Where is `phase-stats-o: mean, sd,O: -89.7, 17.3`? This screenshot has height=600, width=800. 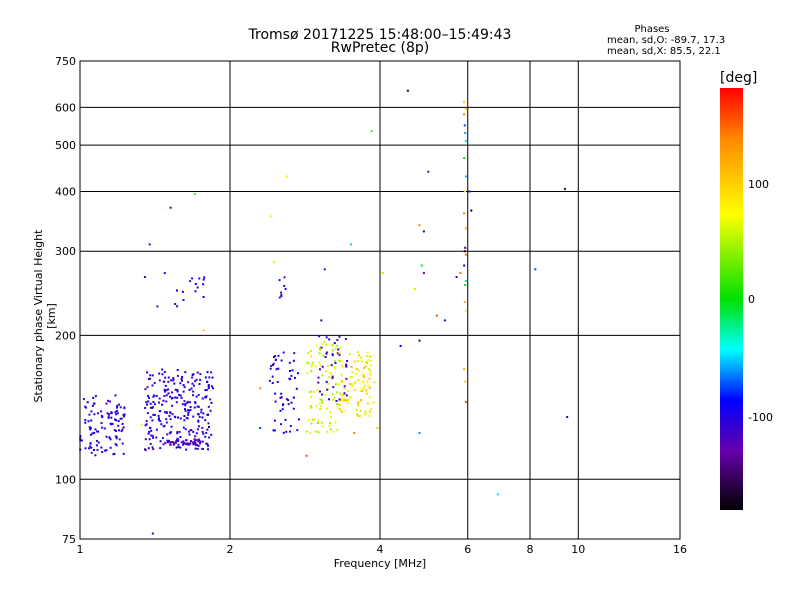
phase-stats-o: mean, sd,O: -89.7, 17.3 is located at coordinates (666, 40).